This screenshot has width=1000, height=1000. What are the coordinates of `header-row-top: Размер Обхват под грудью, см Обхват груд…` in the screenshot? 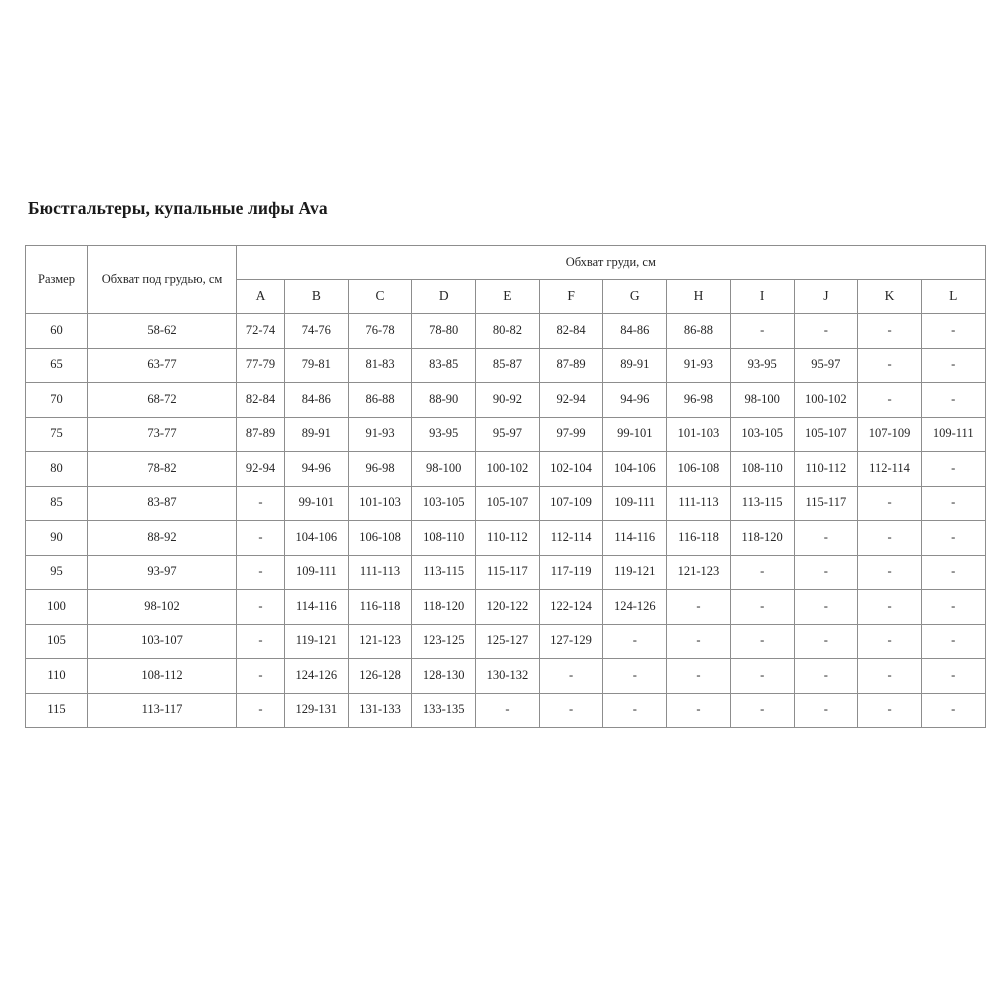 It's located at (505, 279).